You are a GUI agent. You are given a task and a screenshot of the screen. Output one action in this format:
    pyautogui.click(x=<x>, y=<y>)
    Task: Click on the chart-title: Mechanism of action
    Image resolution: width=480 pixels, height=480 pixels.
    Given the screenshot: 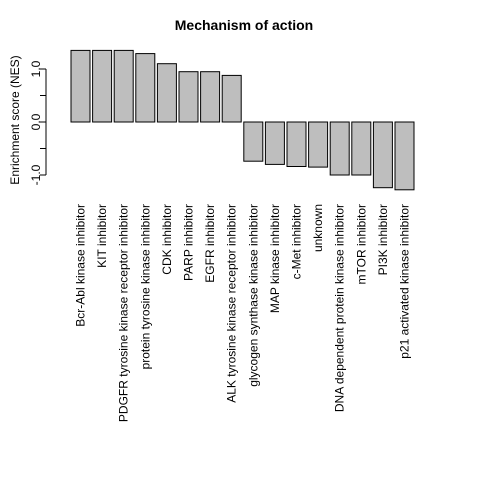 What is the action you would take?
    pyautogui.click(x=244, y=25)
    